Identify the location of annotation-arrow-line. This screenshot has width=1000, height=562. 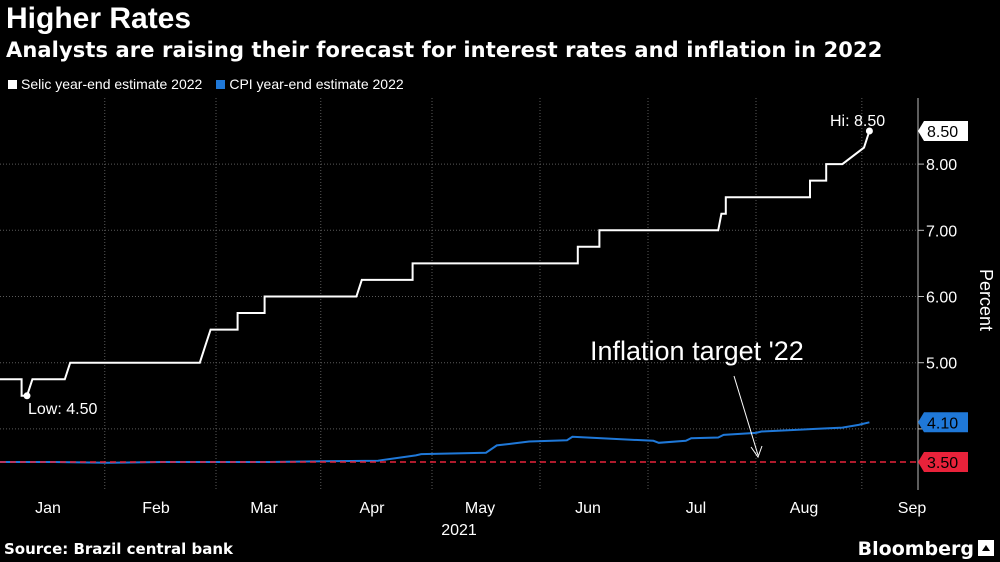
(746, 415).